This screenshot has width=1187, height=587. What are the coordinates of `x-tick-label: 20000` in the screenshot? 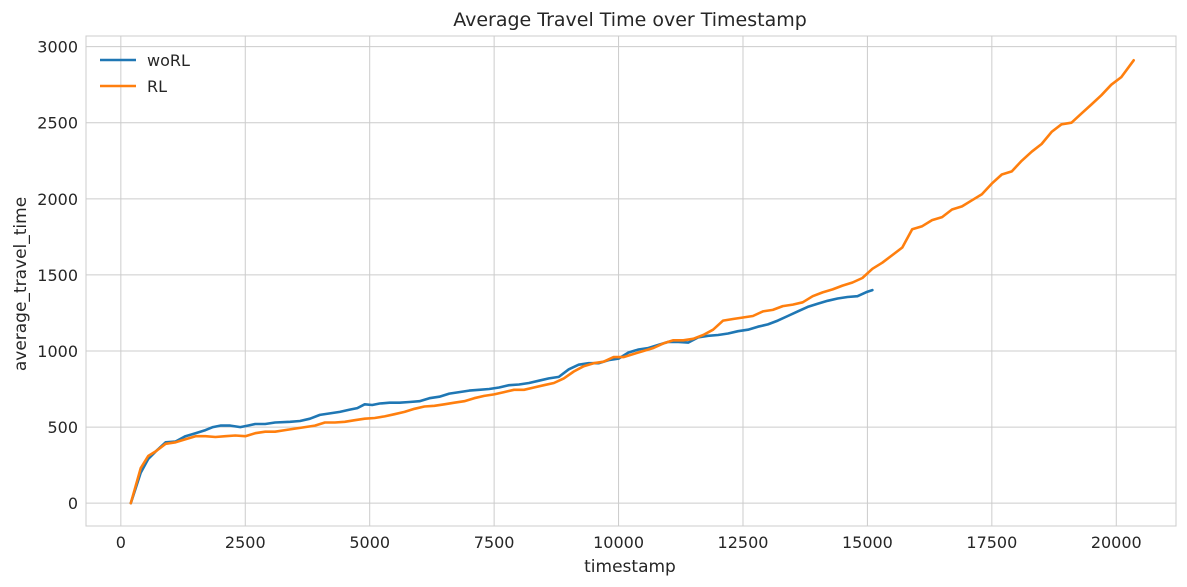 It's located at (1116, 542).